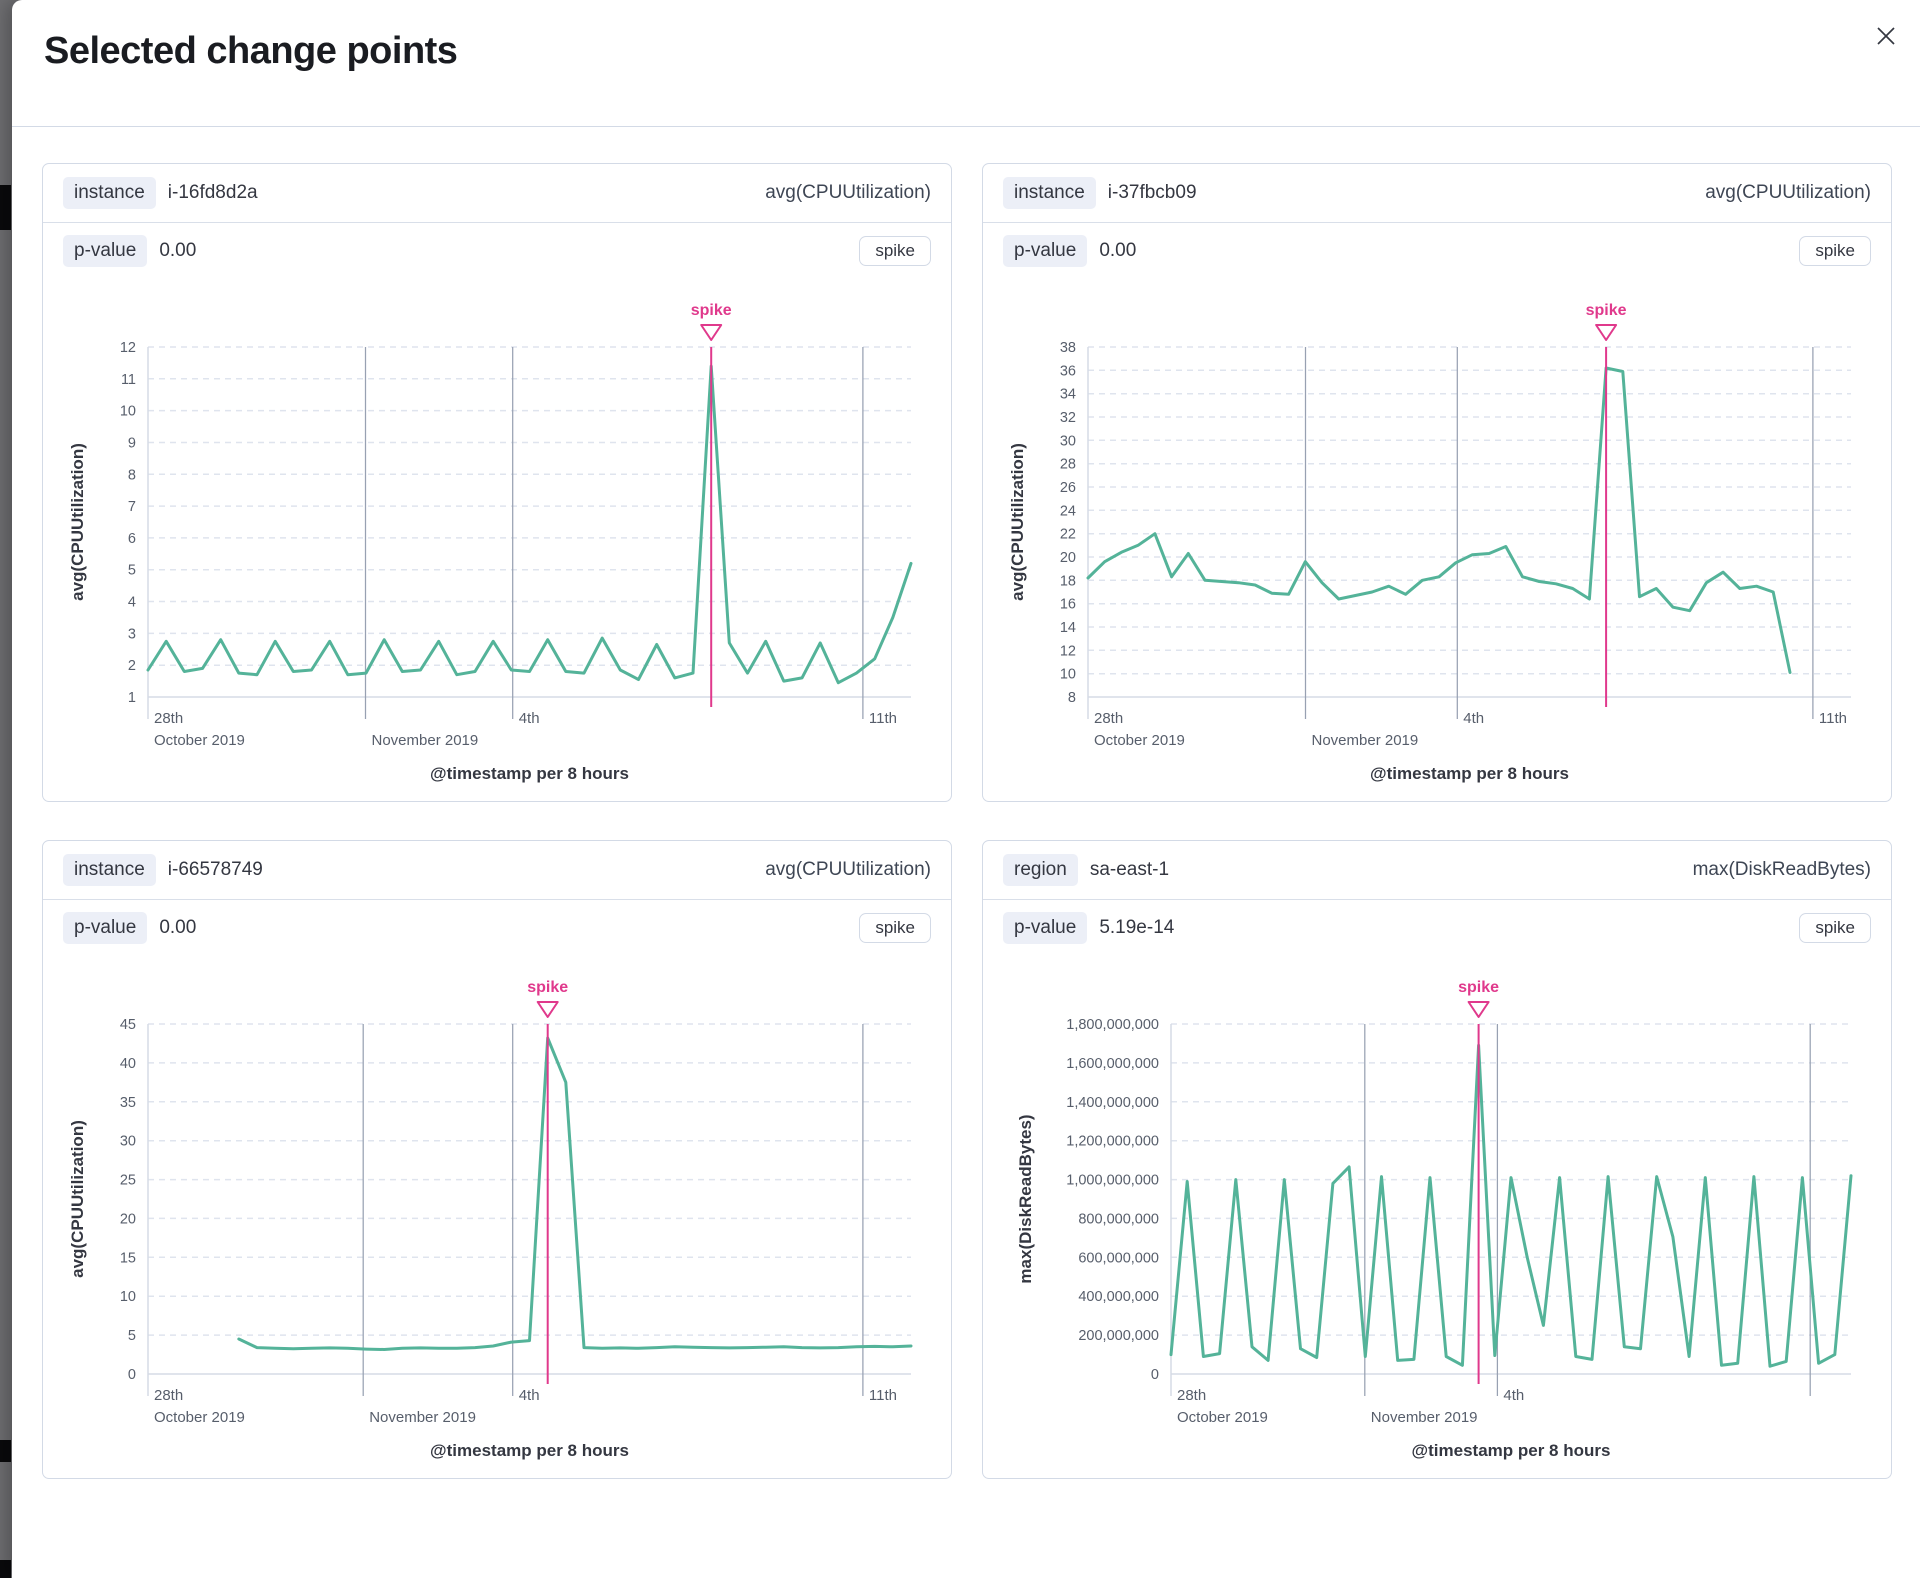 Image resolution: width=1920 pixels, height=1578 pixels. I want to click on card-subheader: p-value 5.19e-14 spike, so click(1437, 925).